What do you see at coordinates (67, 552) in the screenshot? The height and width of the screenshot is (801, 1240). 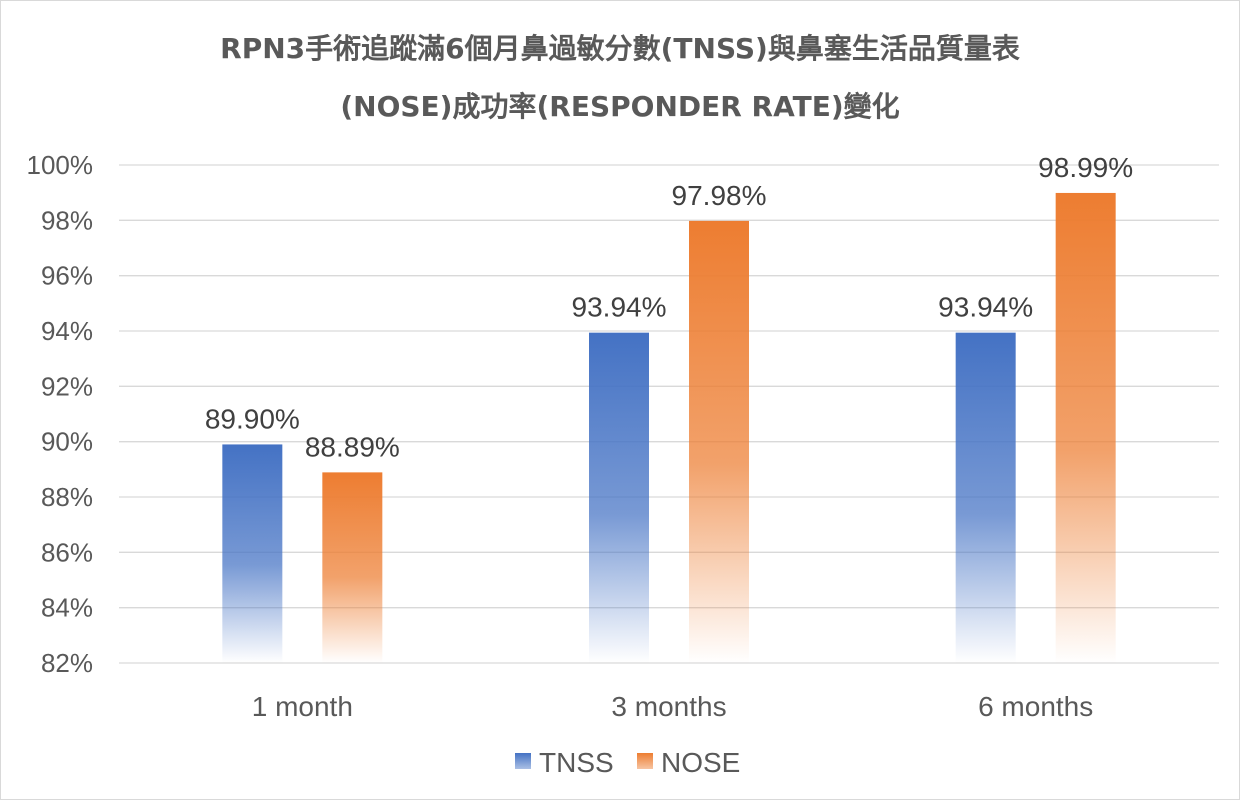 I see `y-tick-label: 86%` at bounding box center [67, 552].